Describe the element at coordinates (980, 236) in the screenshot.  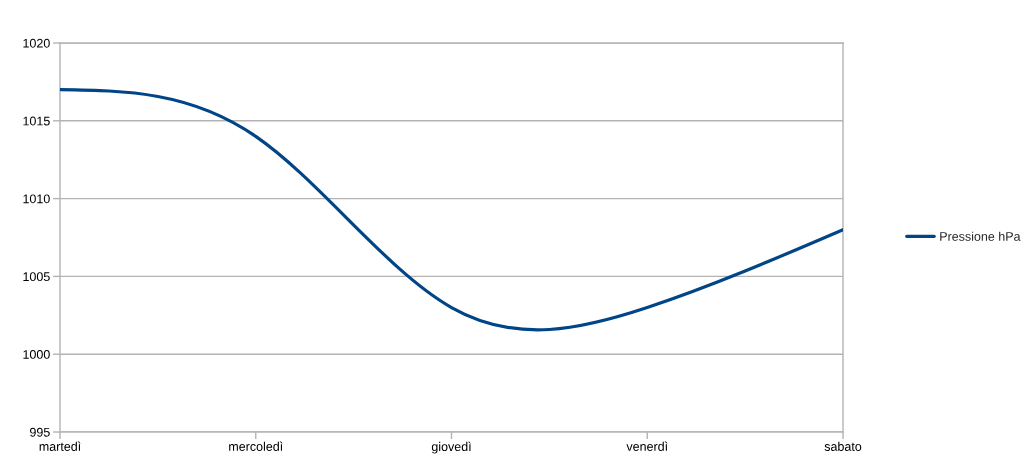
I see `legend-label: Pressione hPa` at that location.